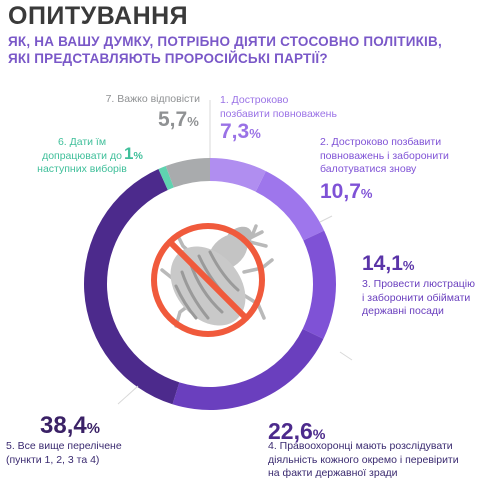  What do you see at coordinates (360, 446) in the screenshot?
I see `slice-label-4-line: 4. Правоохоронці мають розслідувати` at bounding box center [360, 446].